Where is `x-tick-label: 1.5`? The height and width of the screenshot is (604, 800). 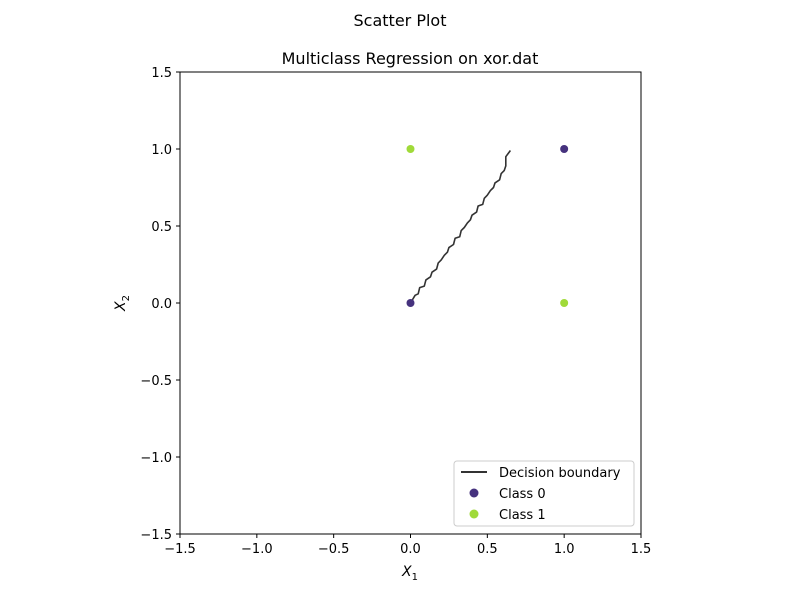 x-tick-label: 1.5 is located at coordinates (641, 549).